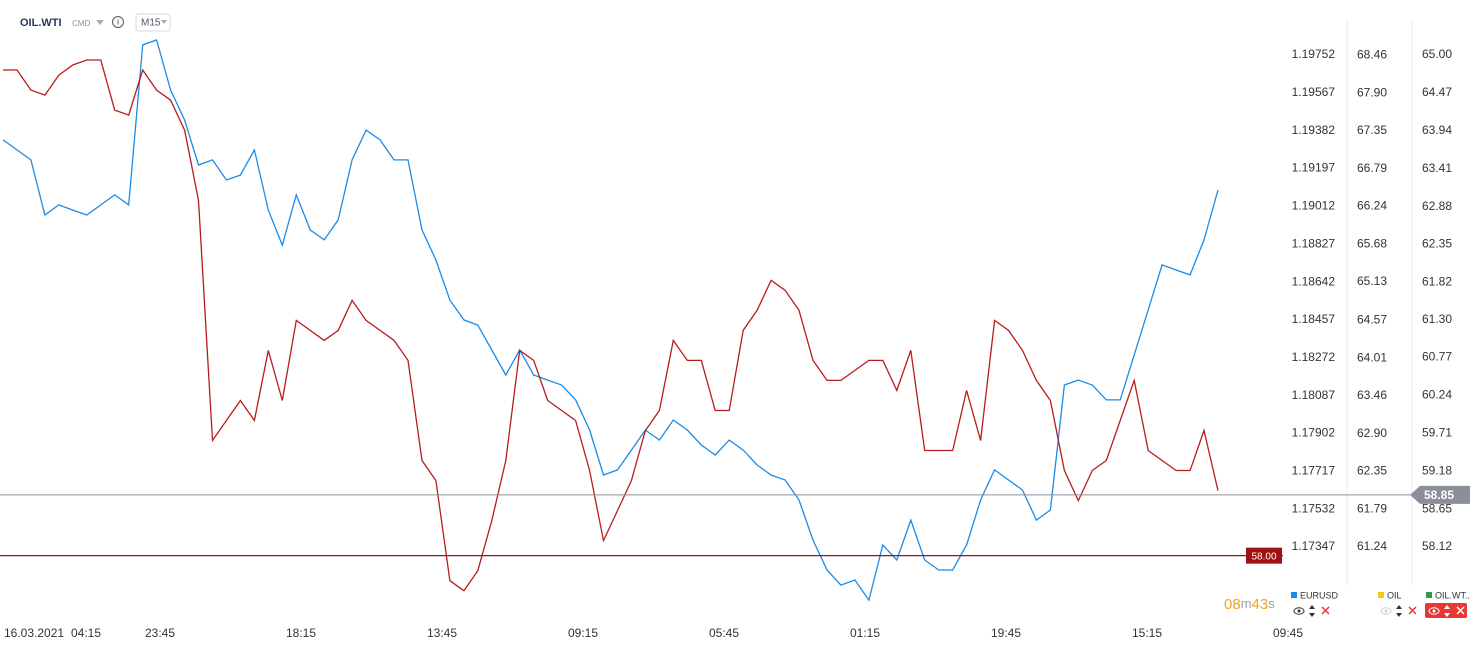 This screenshot has height=650, width=1482. What do you see at coordinates (1314, 546) in the screenshot?
I see `y-tick-label: 1.17347` at bounding box center [1314, 546].